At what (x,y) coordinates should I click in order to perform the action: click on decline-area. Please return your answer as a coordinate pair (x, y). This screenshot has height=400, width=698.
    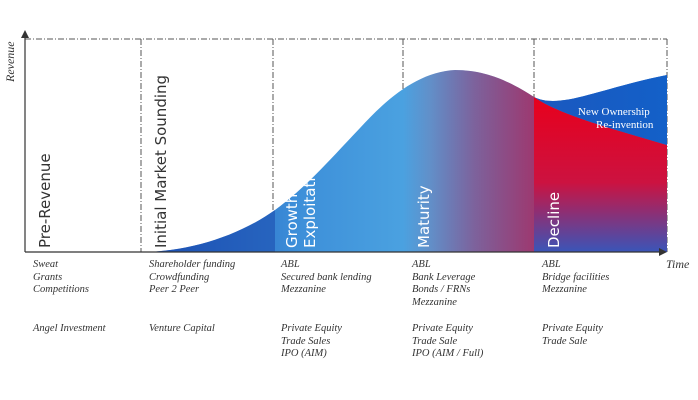
    Looking at the image, I should click on (600, 174).